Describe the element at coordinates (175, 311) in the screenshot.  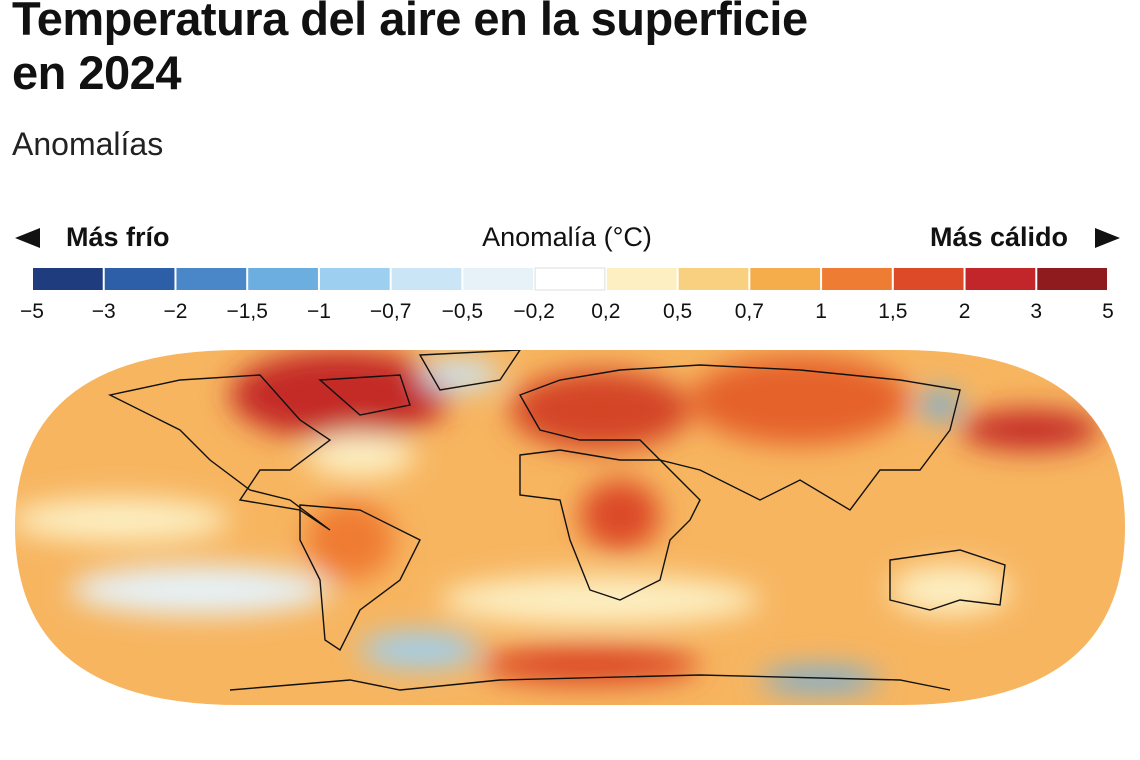
I see `tick-label: −2` at that location.